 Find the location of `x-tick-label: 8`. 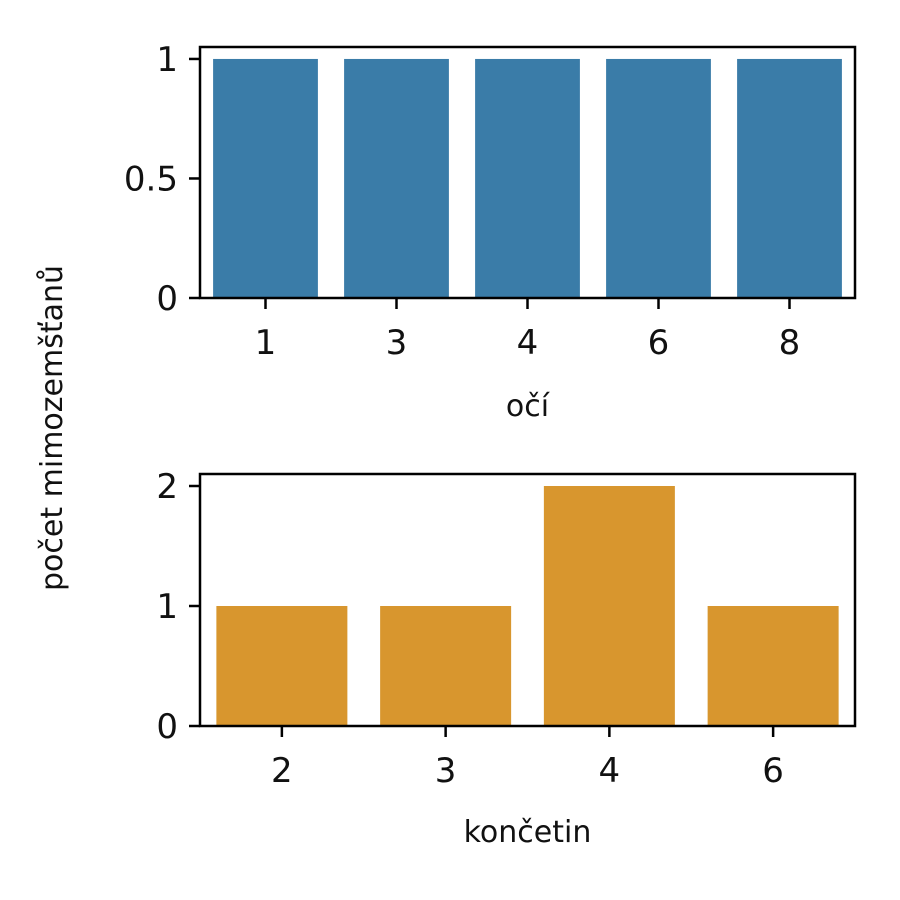

x-tick-label: 8 is located at coordinates (790, 343).